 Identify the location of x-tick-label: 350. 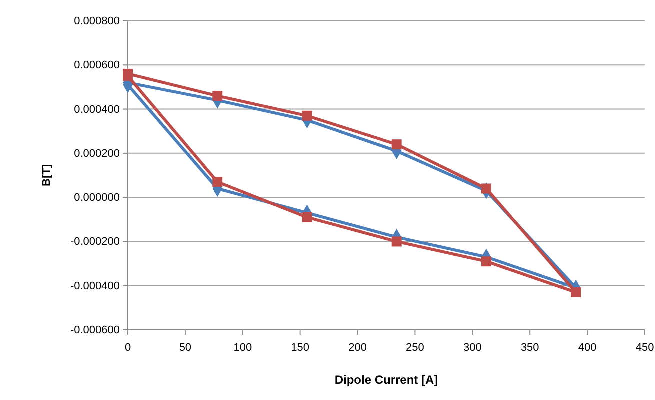
(530, 348).